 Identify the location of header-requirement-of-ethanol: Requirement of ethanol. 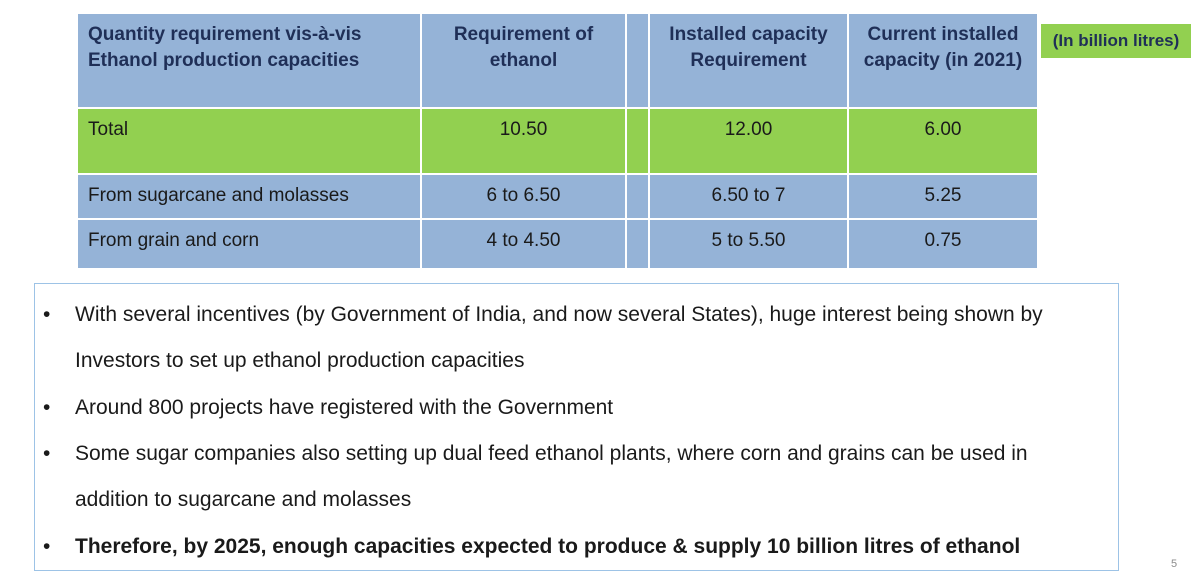
(523, 60).